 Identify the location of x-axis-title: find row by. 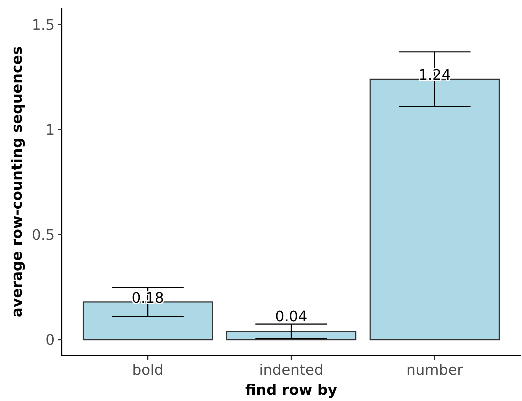
(292, 391).